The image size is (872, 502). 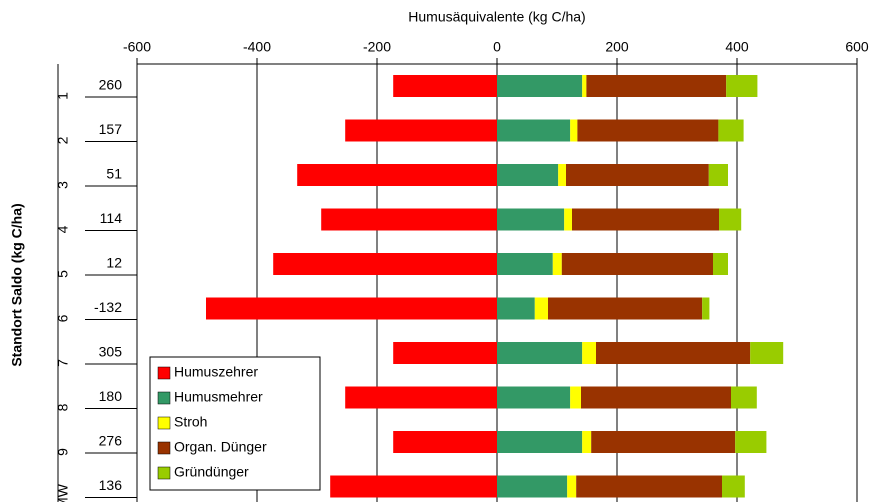 I want to click on x-axis-title: Humusäquivalente (kg C/ha), so click(x=496, y=17).